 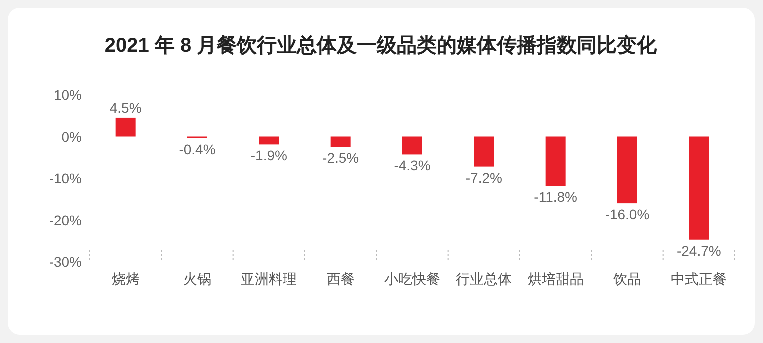 What do you see at coordinates (381, 45) in the screenshot?
I see `chart-title: 2021 年 8 月餐饮行业总体及一级品类的媒体传播指数同比变化` at bounding box center [381, 45].